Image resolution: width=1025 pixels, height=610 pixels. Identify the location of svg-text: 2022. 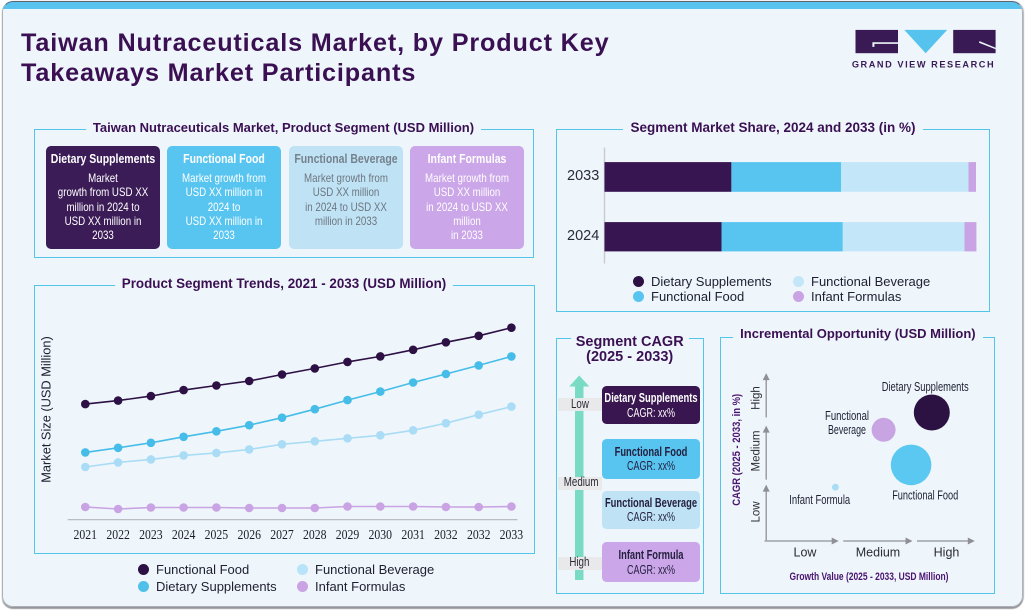
(118, 534).